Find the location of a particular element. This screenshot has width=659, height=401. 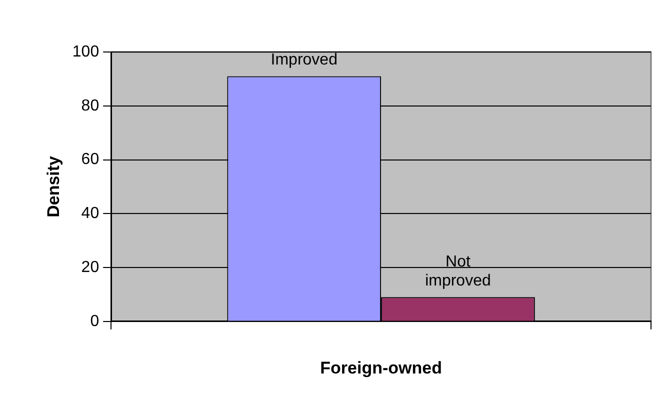

series-label: Not improved is located at coordinates (458, 272).